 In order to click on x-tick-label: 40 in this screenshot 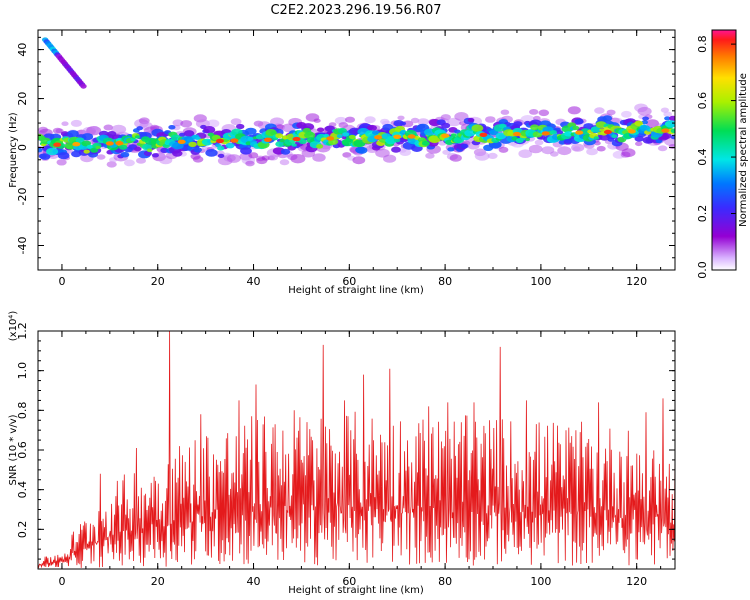, I will do `click(254, 581)`.